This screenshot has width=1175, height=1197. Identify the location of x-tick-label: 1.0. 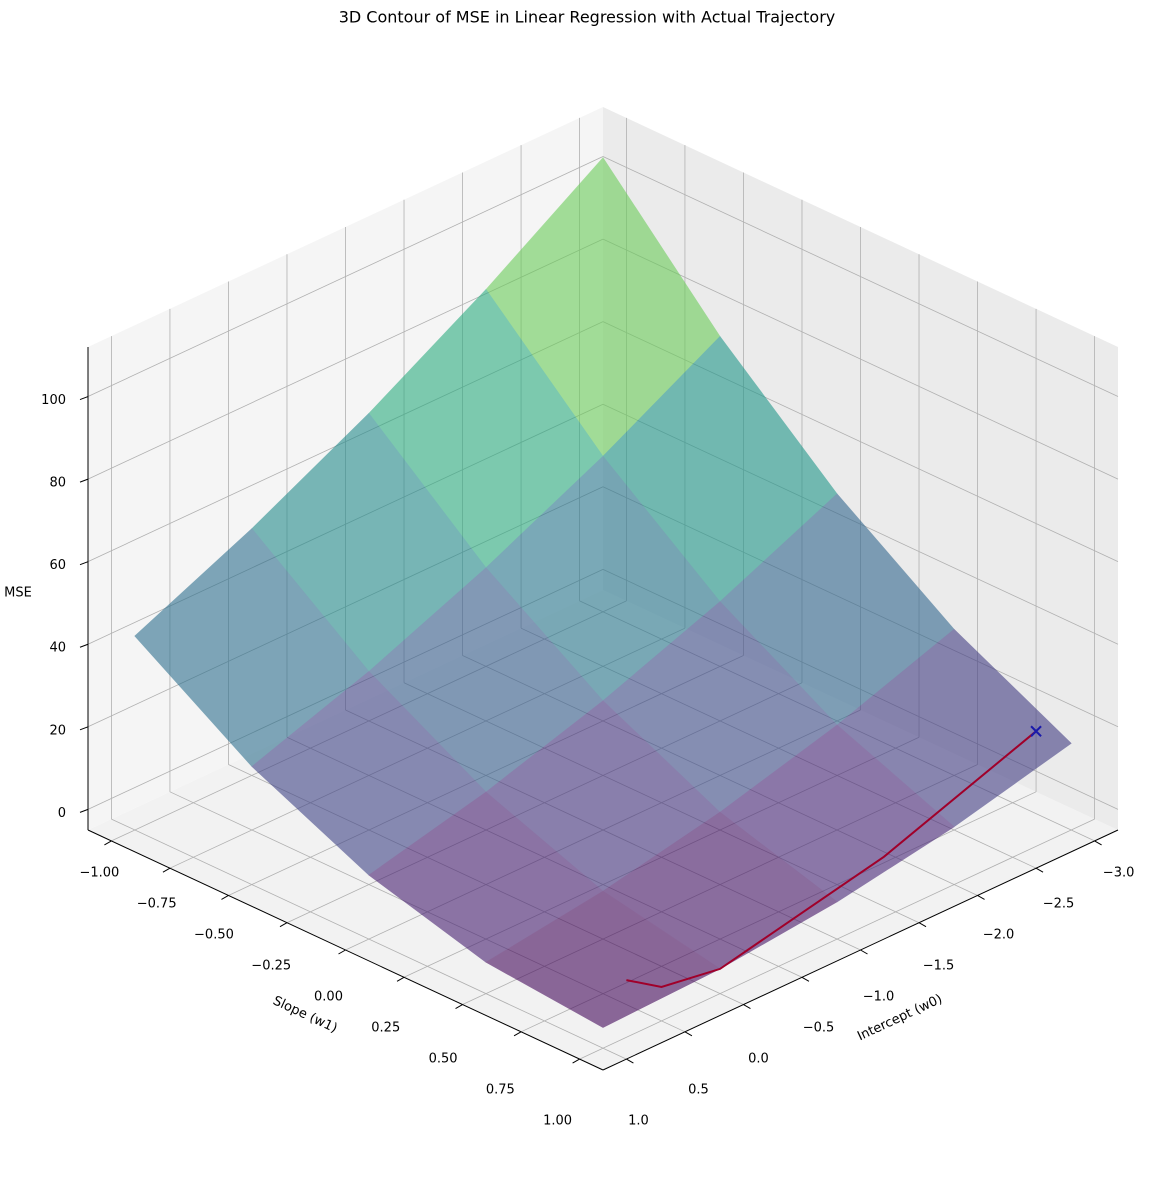
(638, 1121).